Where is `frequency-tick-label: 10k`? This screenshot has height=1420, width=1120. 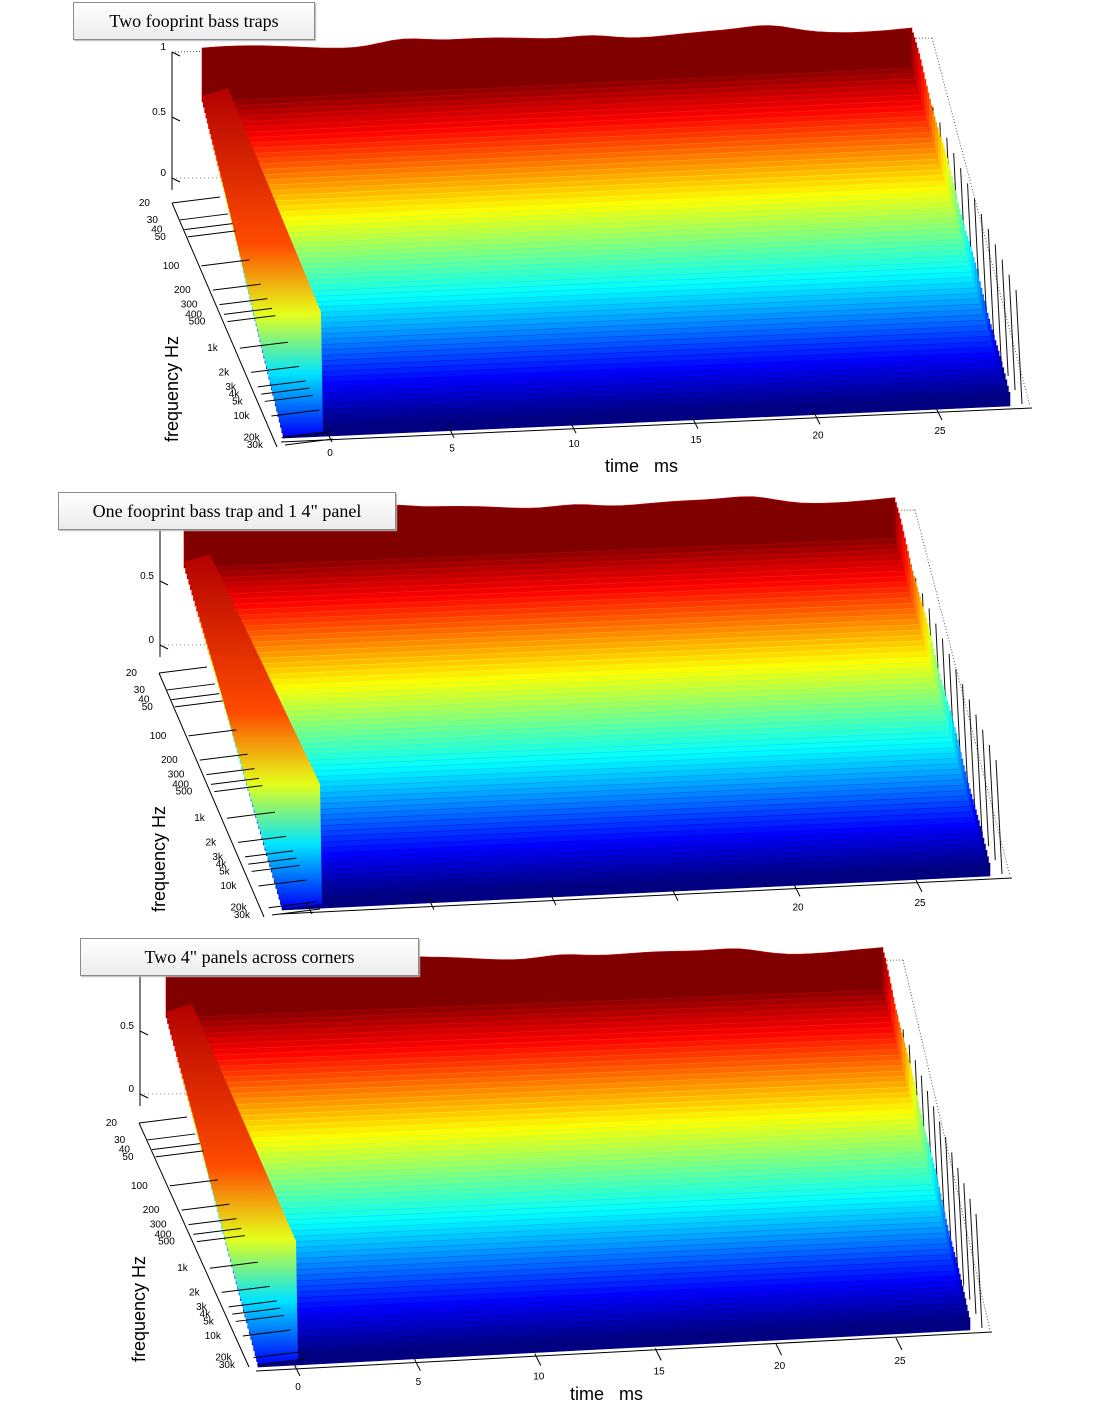 frequency-tick-label: 10k is located at coordinates (241, 416).